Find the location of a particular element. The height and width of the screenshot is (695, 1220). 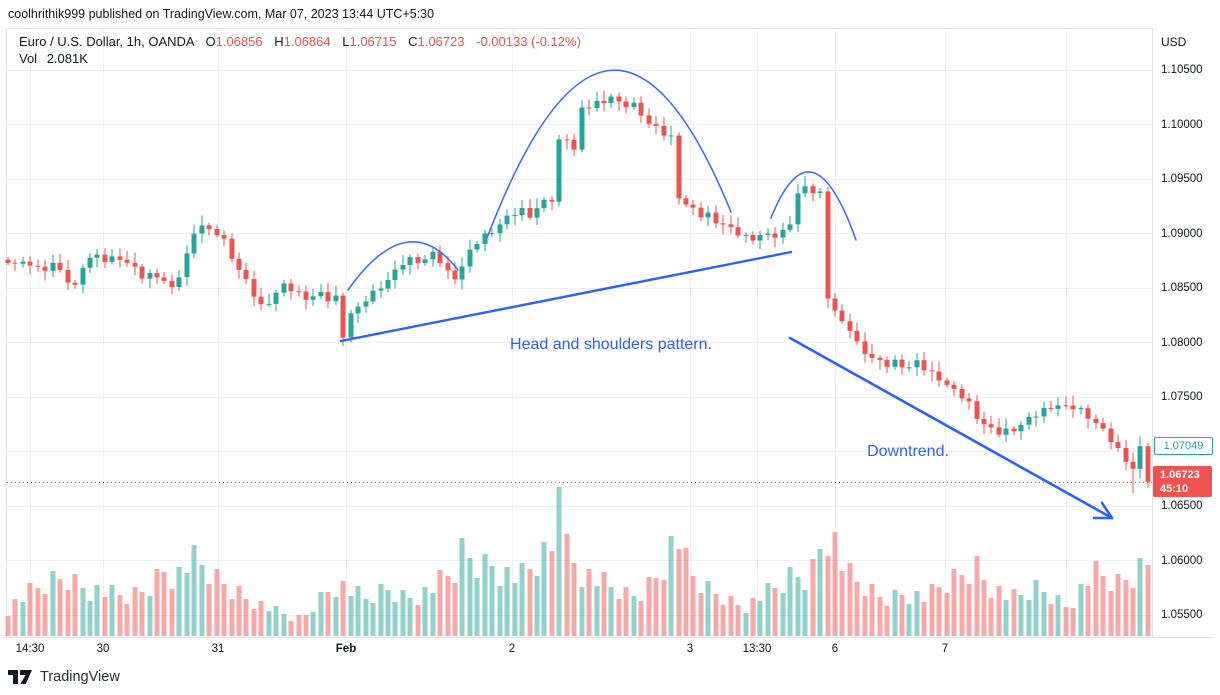

symbol-title: Euro / U.S. Dollar, 1h, OANDA is located at coordinates (106, 41).